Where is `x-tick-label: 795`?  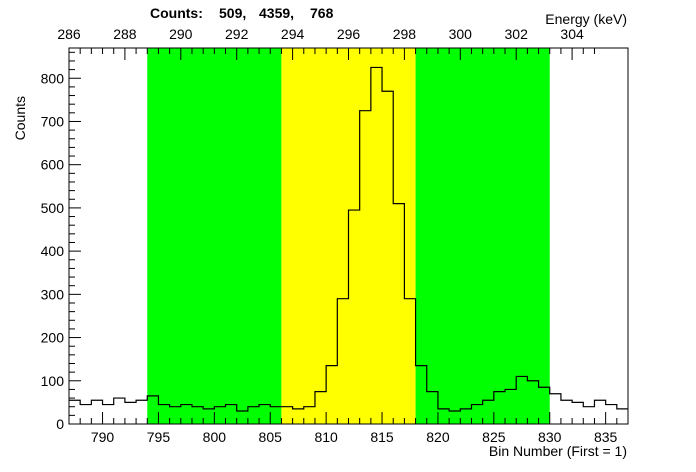
x-tick-label: 795 is located at coordinates (159, 437).